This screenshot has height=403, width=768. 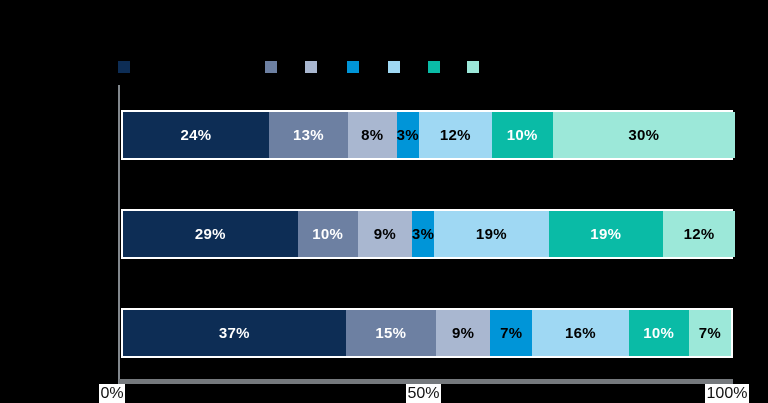 What do you see at coordinates (727, 393) in the screenshot?
I see `x-tick-label-100pct: 100%` at bounding box center [727, 393].